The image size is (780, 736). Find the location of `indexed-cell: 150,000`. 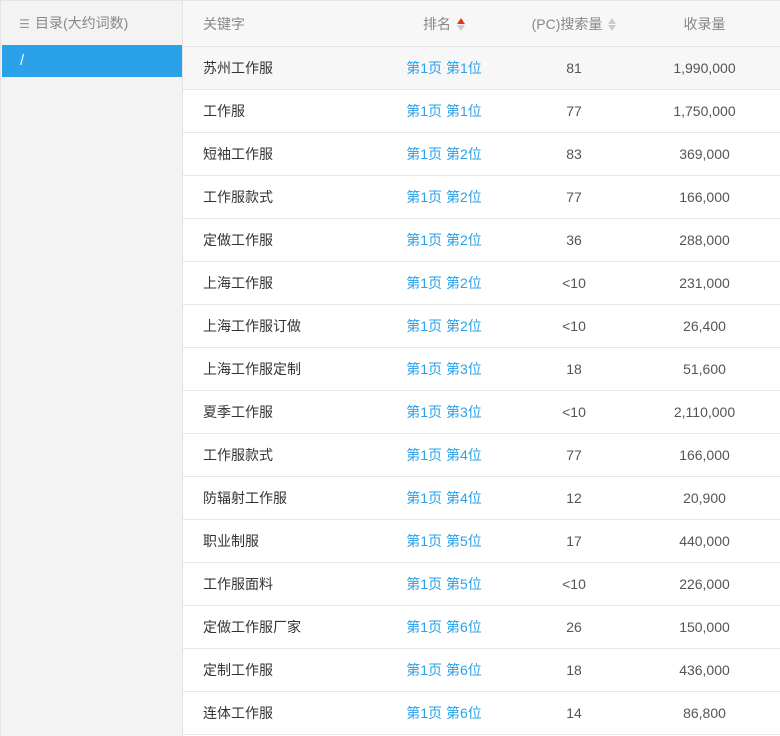

indexed-cell: 150,000 is located at coordinates (704, 627).